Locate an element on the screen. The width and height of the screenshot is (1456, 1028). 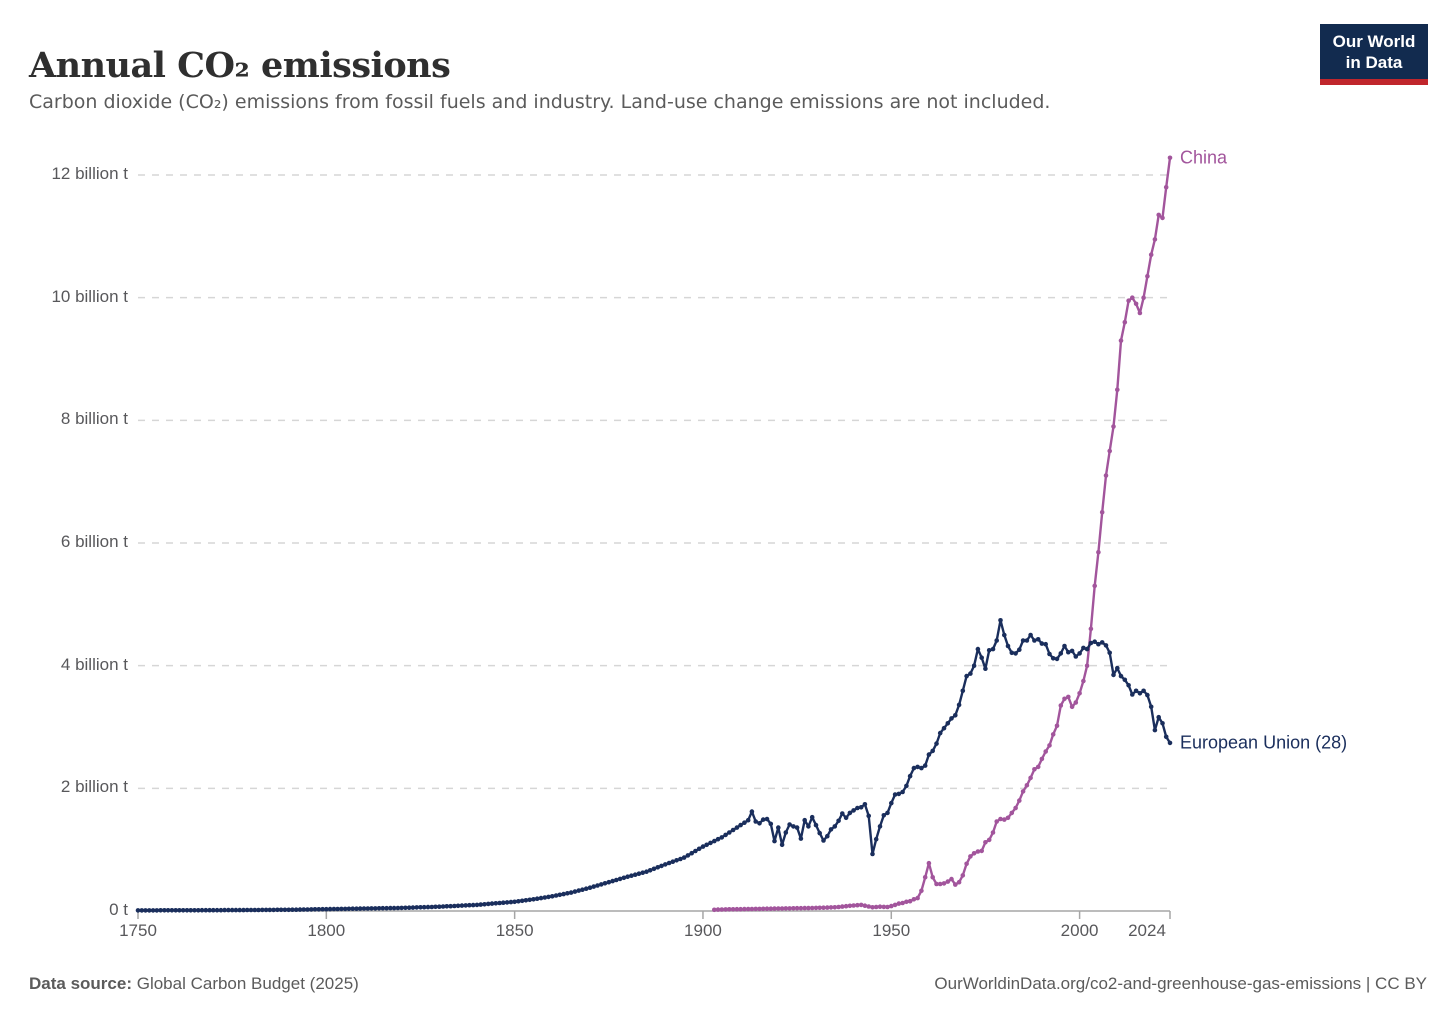
page-title: Annual CO₂ emissions is located at coordinates (240, 66).